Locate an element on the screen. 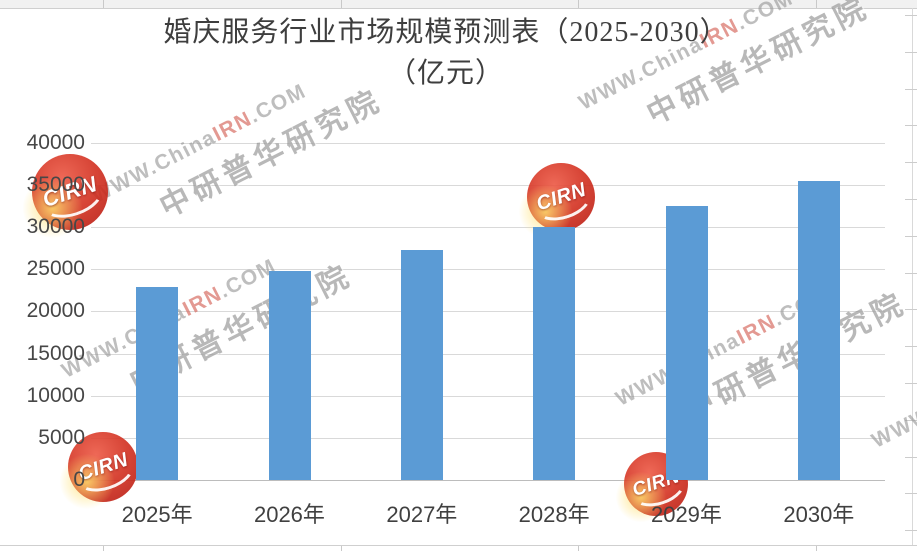  sheet-top-row-border is located at coordinates (458, 4).